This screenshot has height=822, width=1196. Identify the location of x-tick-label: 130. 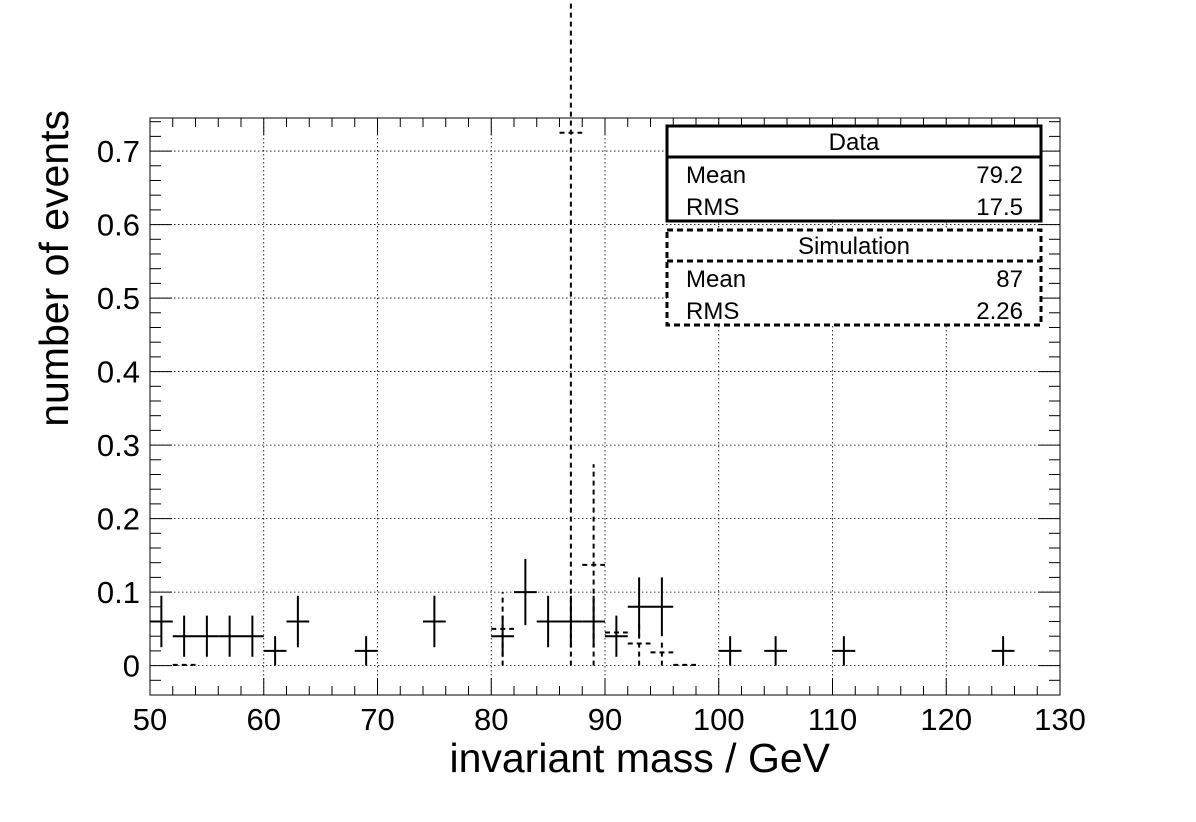
(1060, 719).